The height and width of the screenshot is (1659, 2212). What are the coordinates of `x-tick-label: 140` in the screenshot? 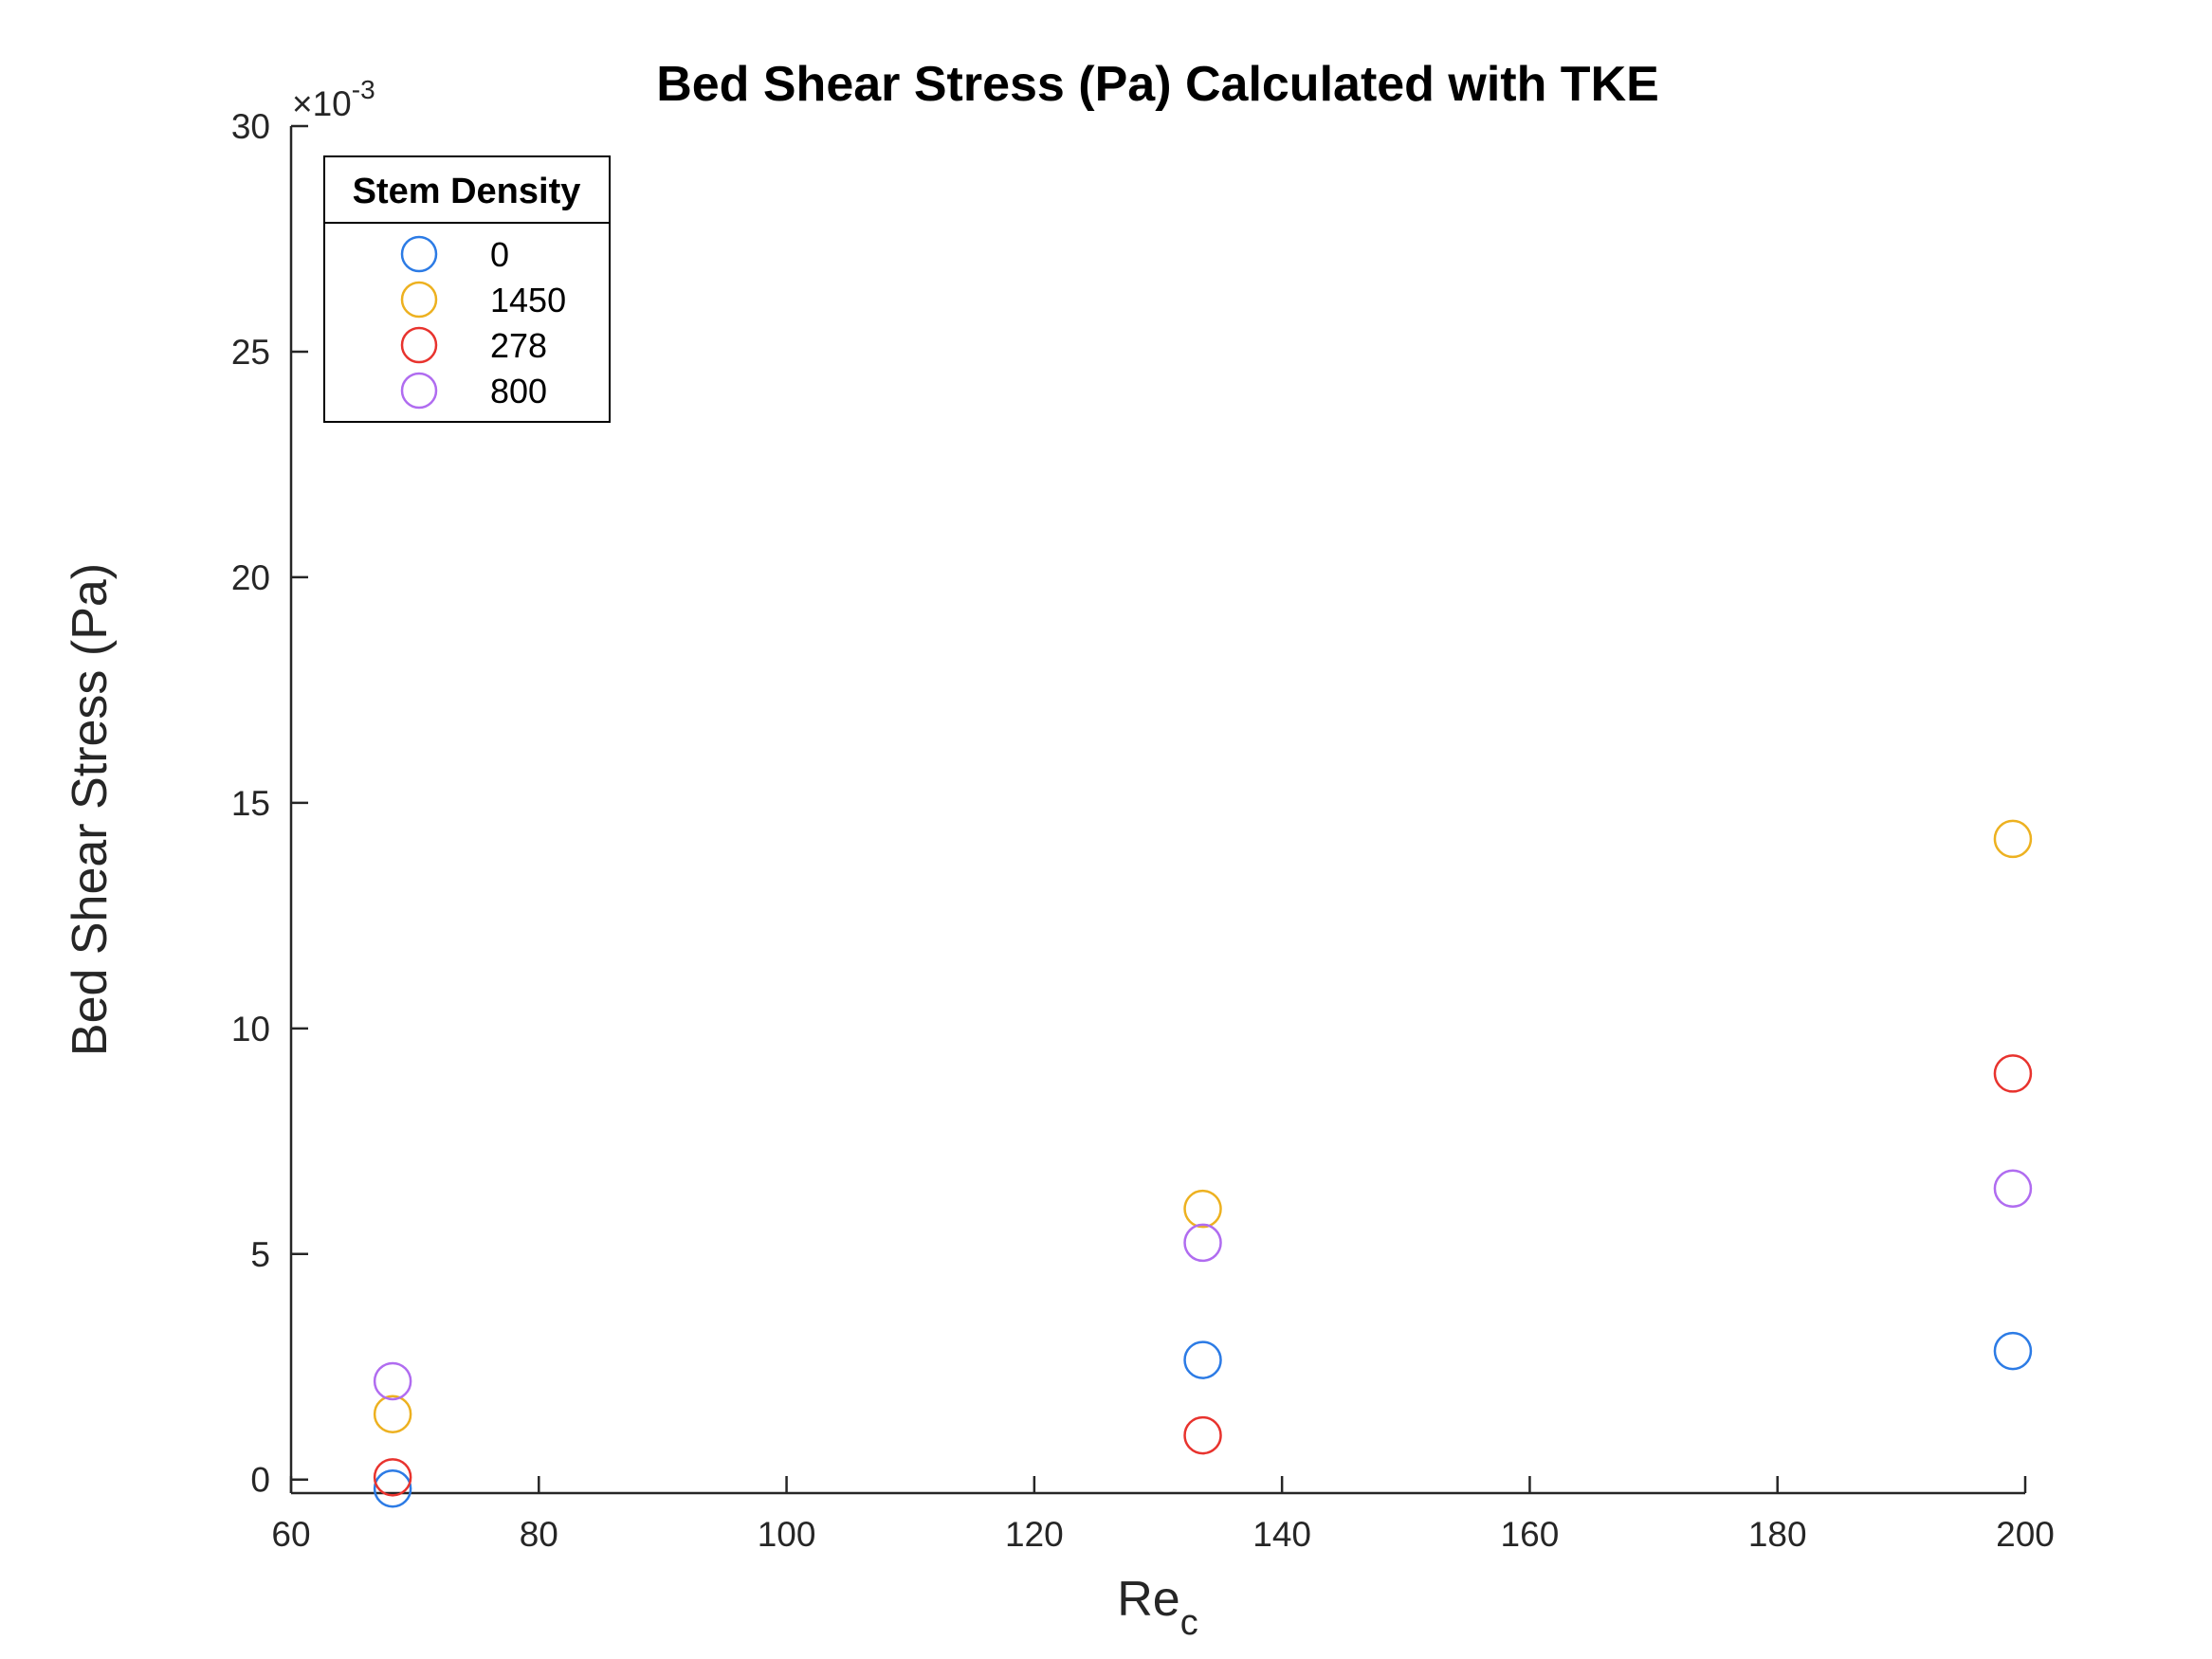 It's located at (1281, 1534).